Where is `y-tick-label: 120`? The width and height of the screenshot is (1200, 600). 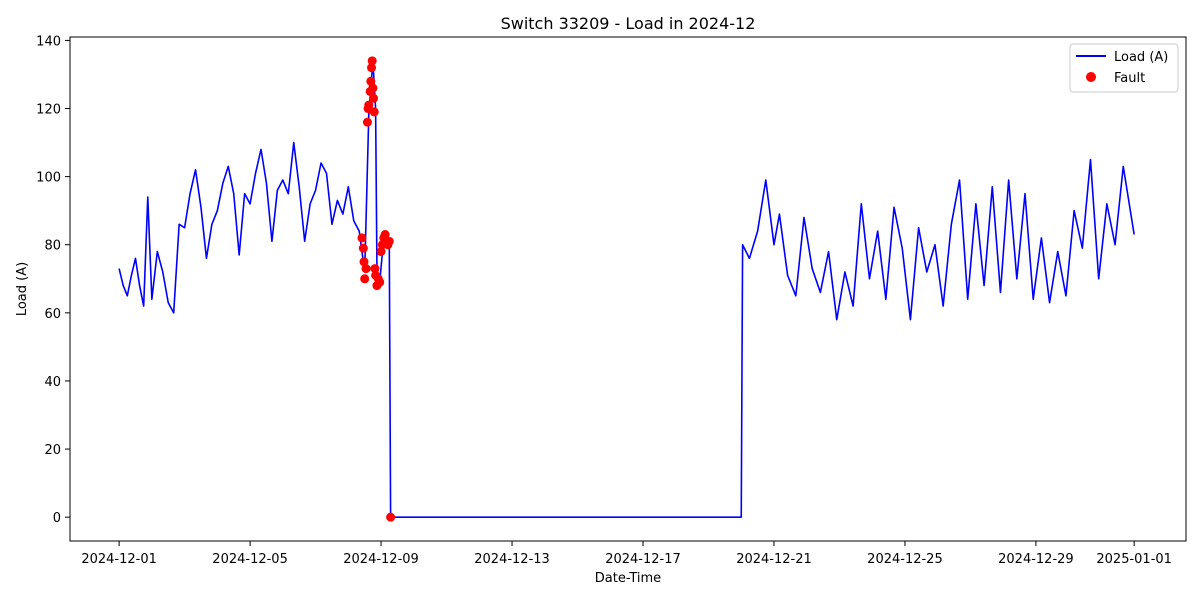 y-tick-label: 120 is located at coordinates (48, 110).